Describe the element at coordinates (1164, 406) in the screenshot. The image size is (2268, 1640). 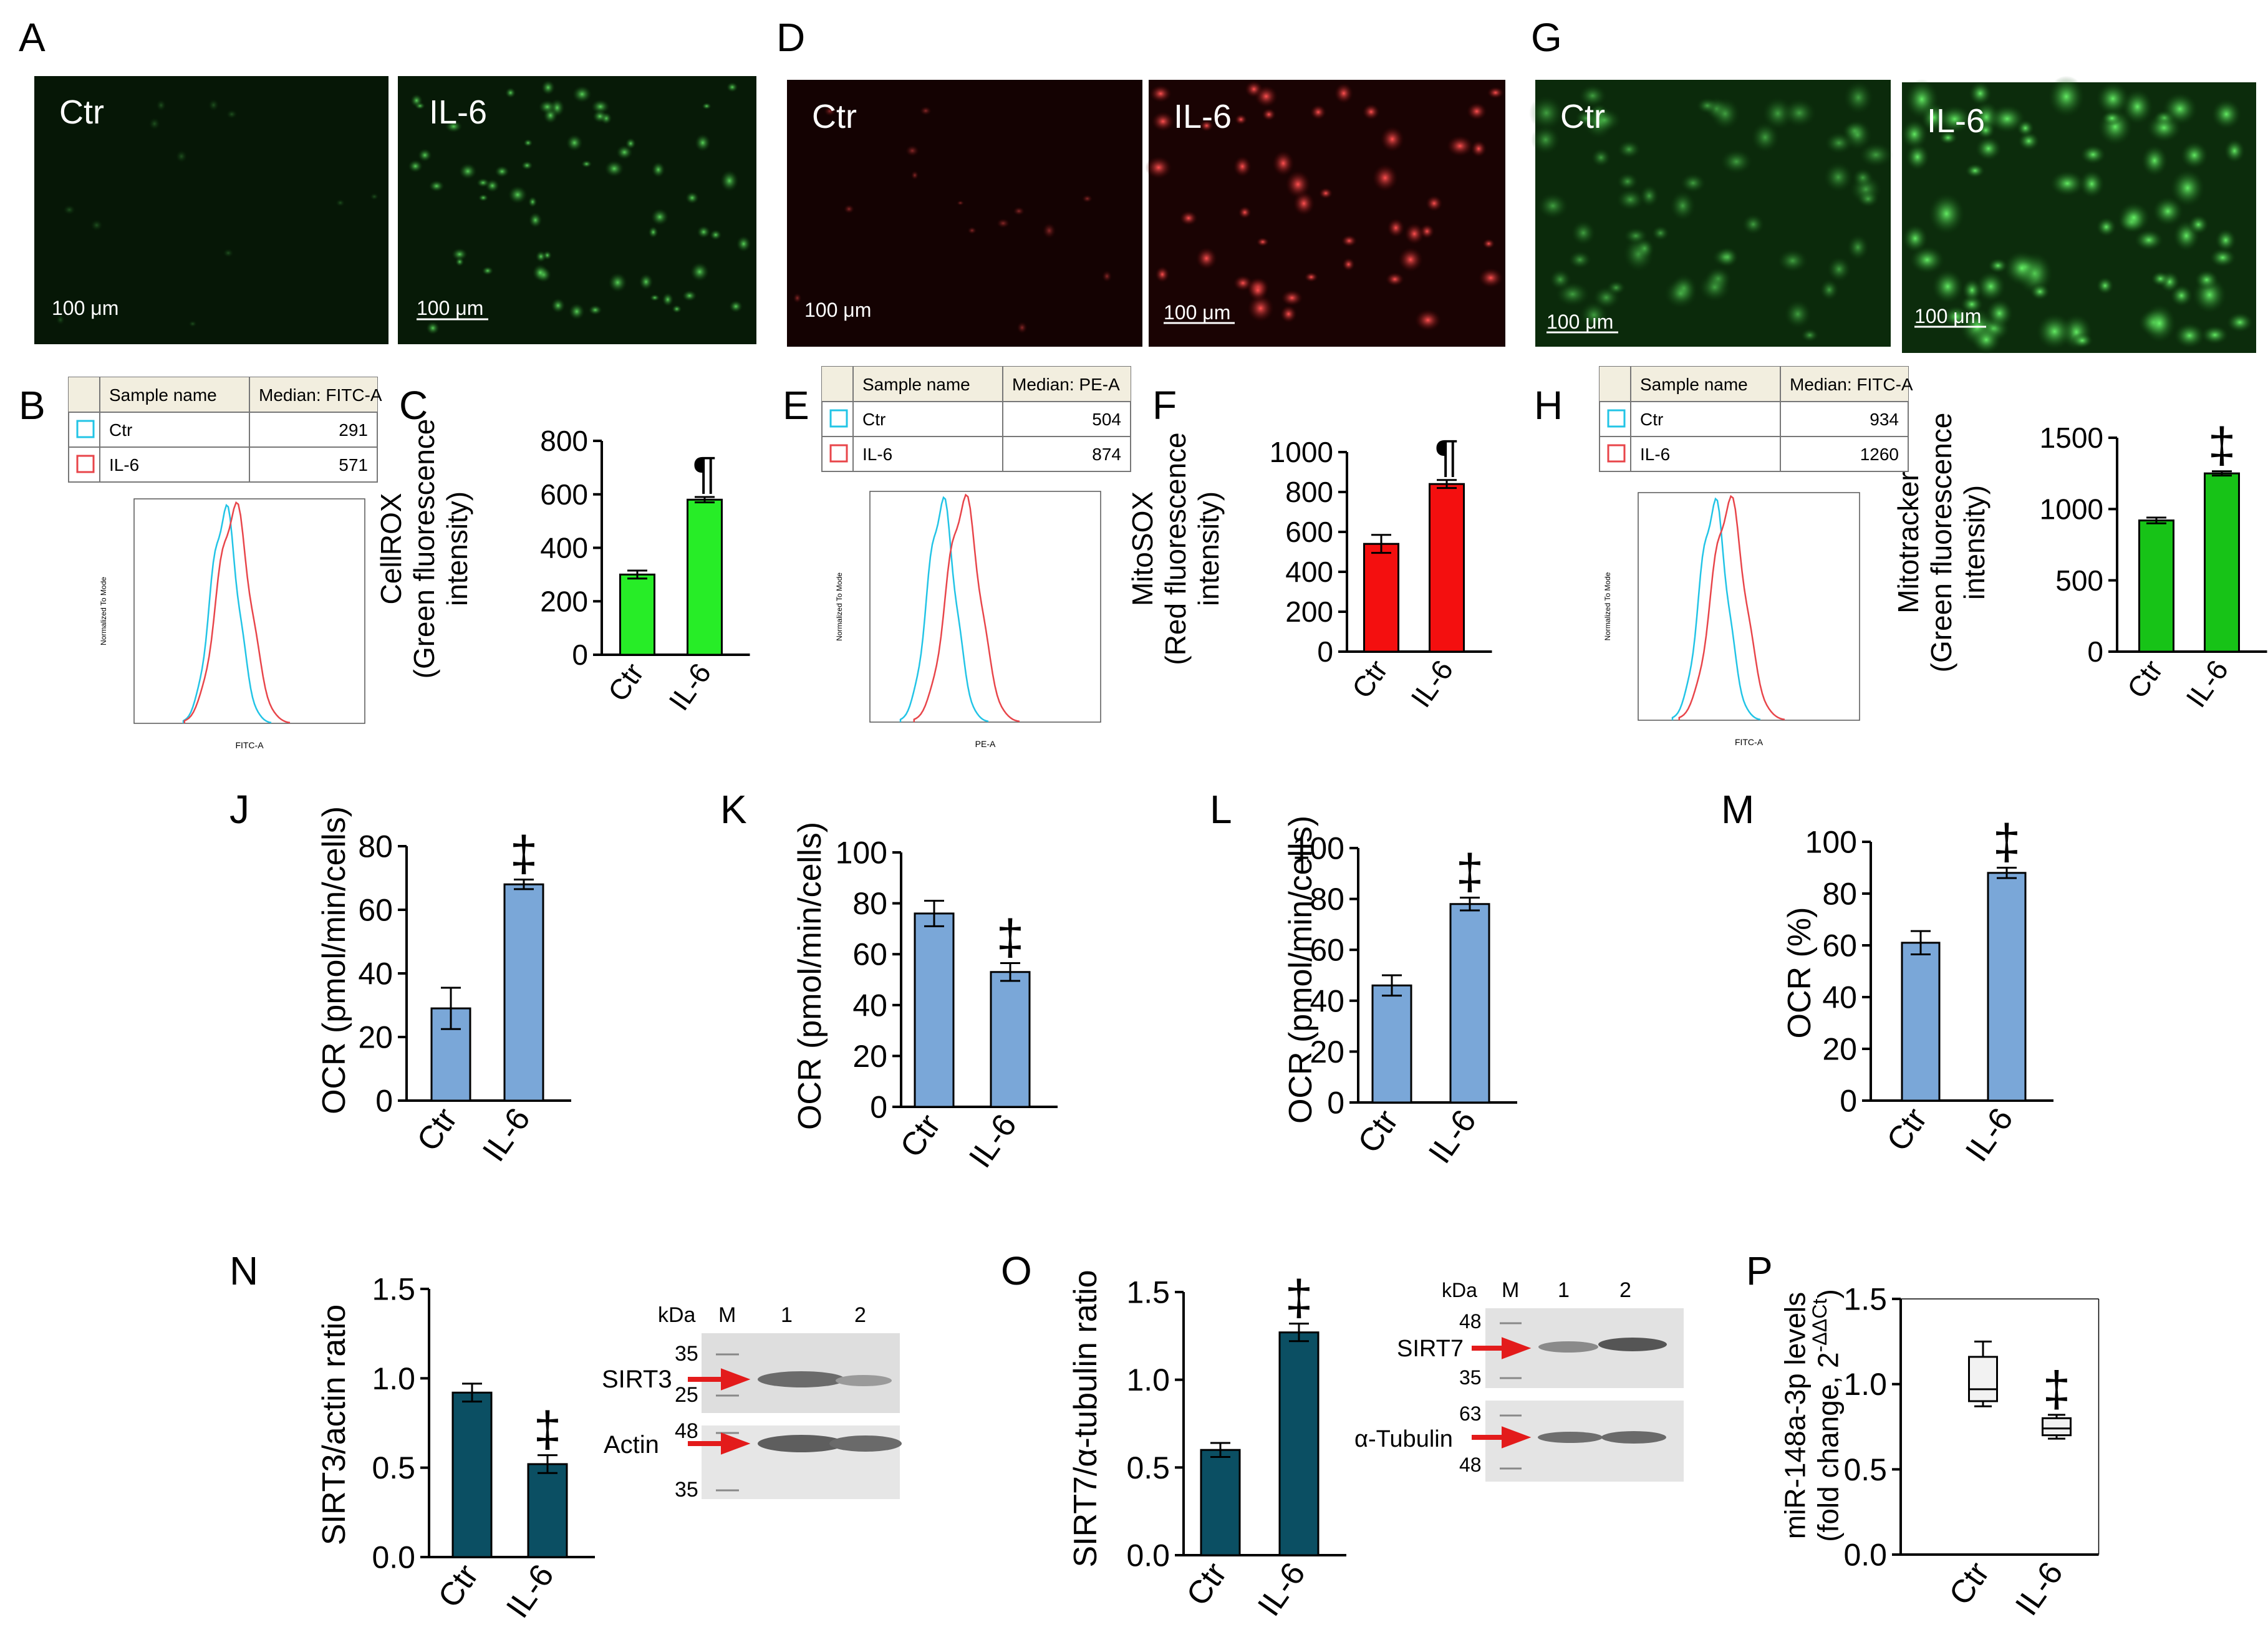
I see `panel-letter-F: F` at that location.